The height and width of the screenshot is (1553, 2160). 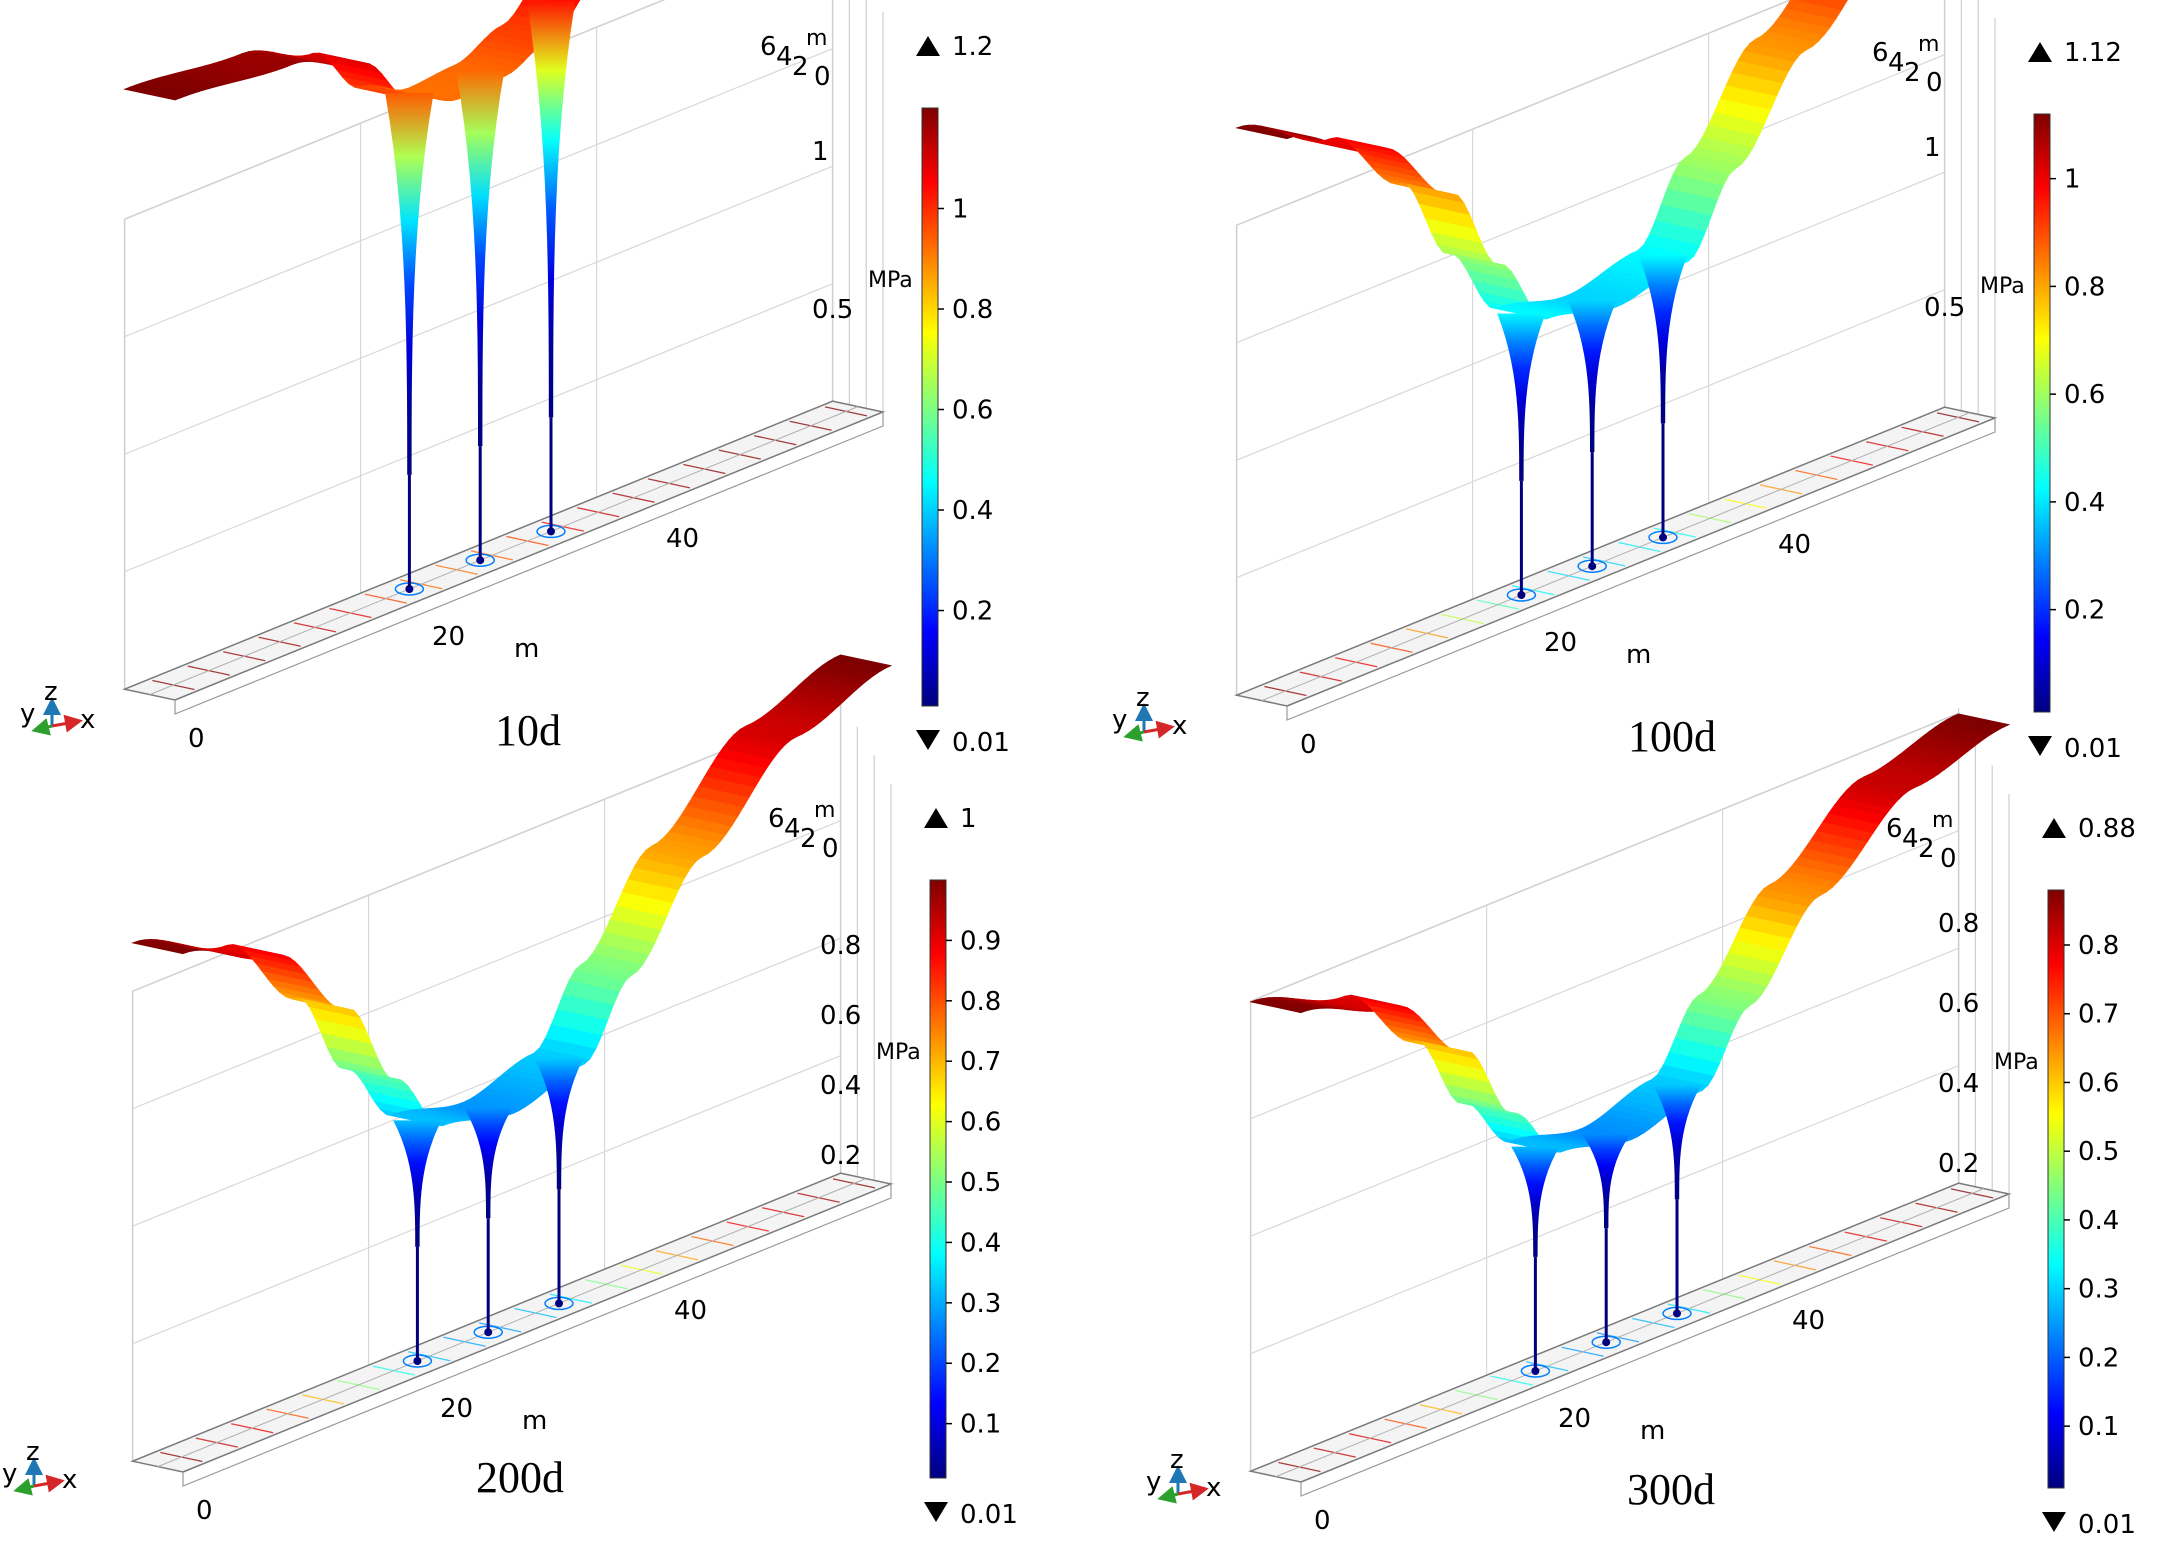 What do you see at coordinates (528, 730) in the screenshot?
I see `panel-title: 10d` at bounding box center [528, 730].